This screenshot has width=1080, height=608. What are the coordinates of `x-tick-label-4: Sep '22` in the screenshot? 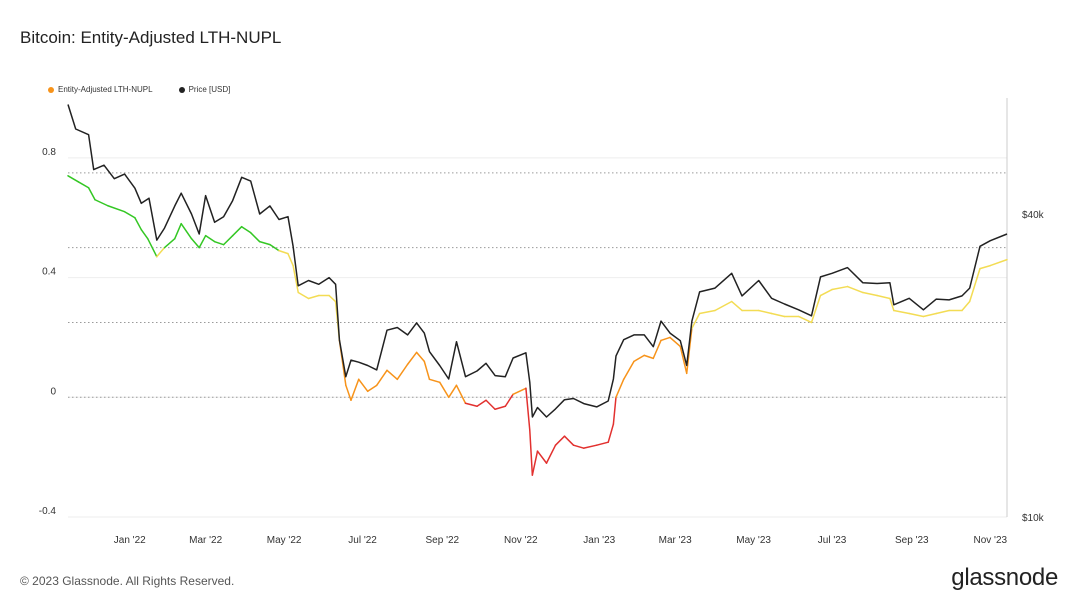 It's located at (443, 540).